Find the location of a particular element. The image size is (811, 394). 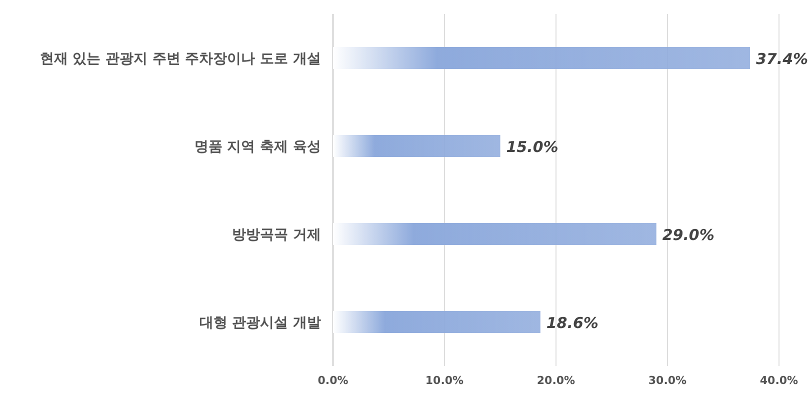

y-tick-label: 명품 지역 축제 육성 is located at coordinates (257, 147).